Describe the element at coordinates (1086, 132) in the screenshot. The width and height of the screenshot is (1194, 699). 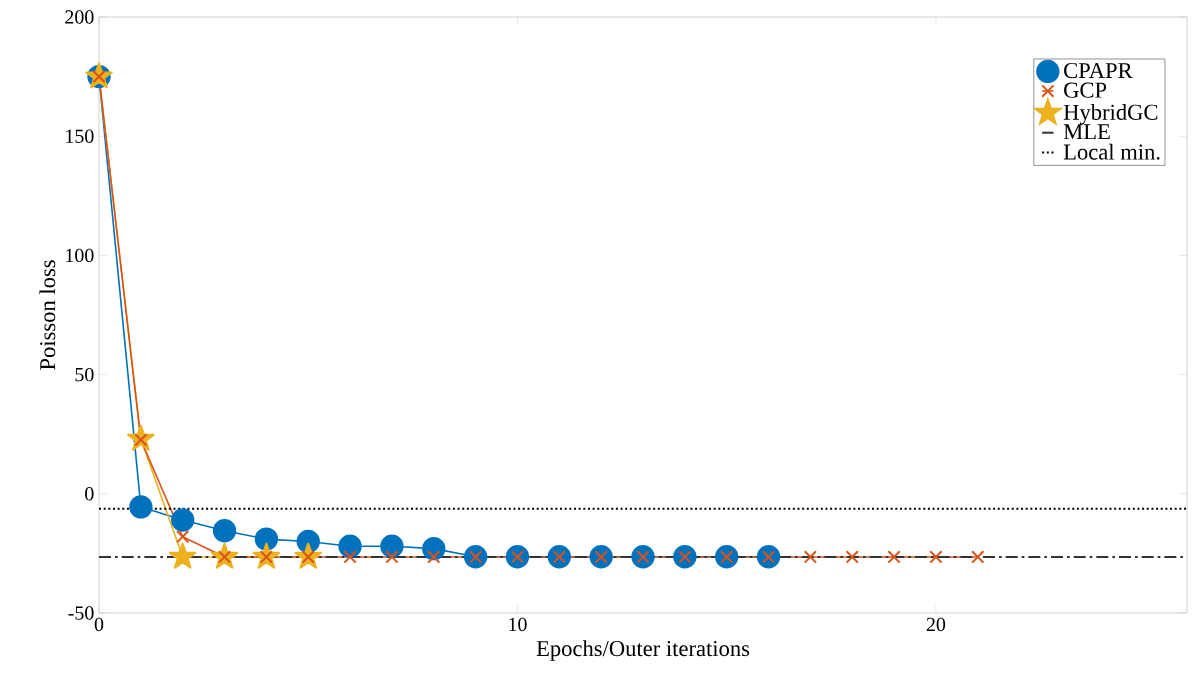
I see `legend-label: MLE` at that location.